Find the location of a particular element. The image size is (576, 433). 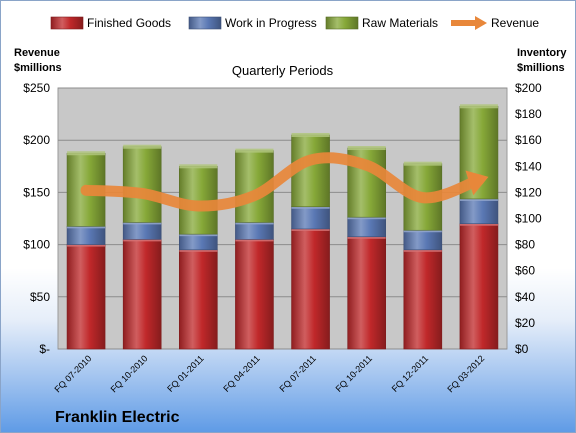

y-left-tick-label: $150 is located at coordinates (36, 192).